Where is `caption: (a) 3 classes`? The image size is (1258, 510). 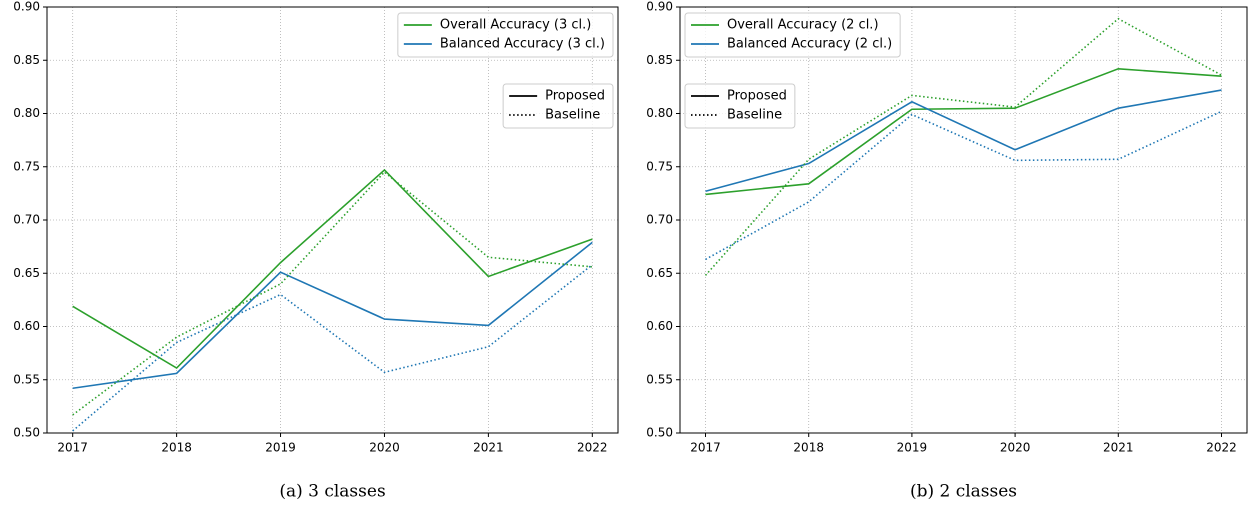 caption: (a) 3 classes is located at coordinates (332, 492).